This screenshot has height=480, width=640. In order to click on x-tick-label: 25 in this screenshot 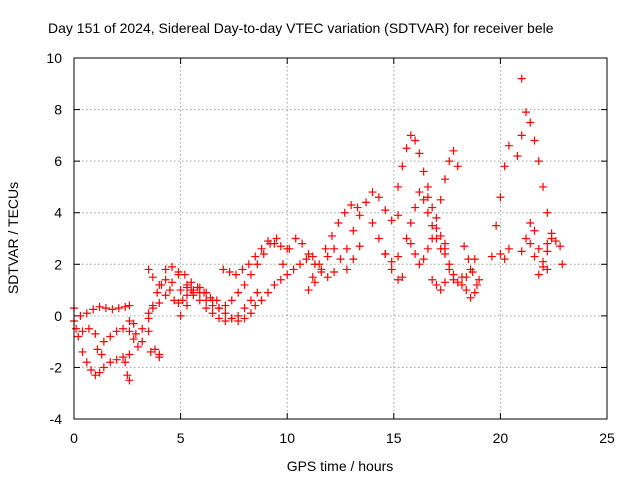, I will do `click(607, 438)`.